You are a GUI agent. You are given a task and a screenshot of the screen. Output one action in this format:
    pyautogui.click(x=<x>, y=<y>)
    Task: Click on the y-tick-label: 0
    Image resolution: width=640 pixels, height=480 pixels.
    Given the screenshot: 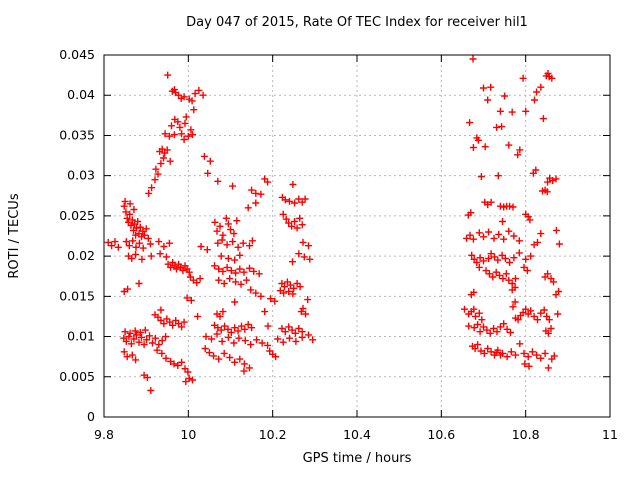 What is the action you would take?
    pyautogui.click(x=91, y=416)
    